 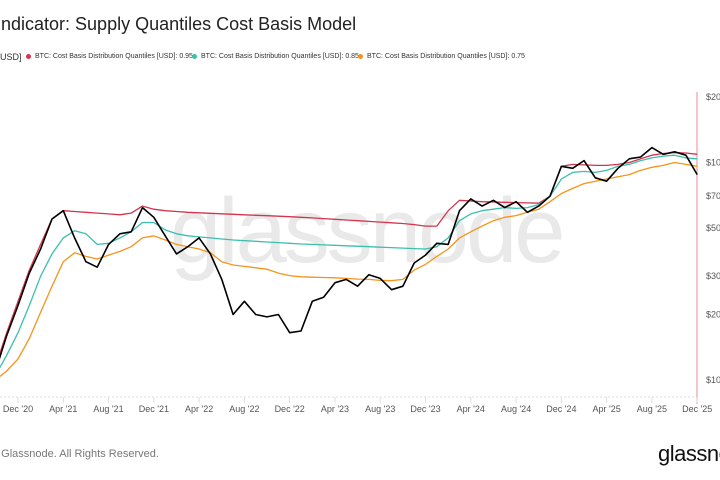 I want to click on x-tick-label: Aug '24, so click(x=516, y=409).